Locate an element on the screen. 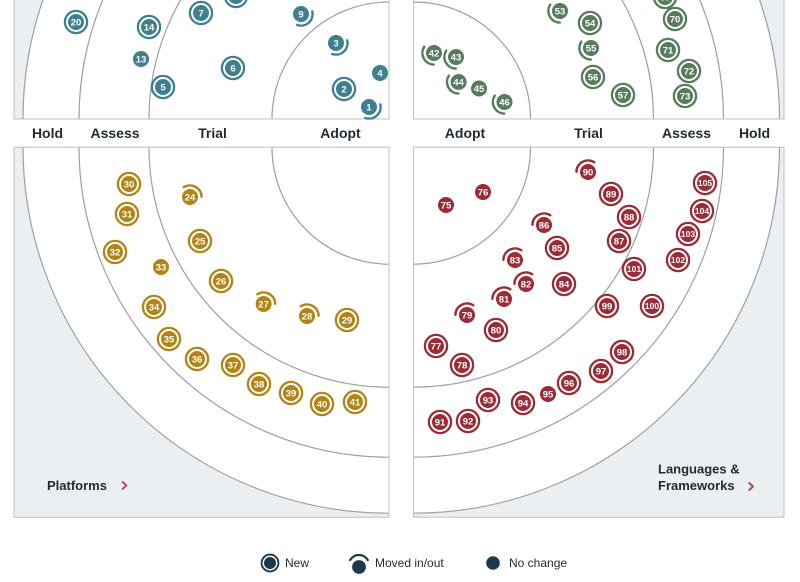 Image resolution: width=800 pixels, height=582 pixels. svg-text: Languages & is located at coordinates (699, 469).